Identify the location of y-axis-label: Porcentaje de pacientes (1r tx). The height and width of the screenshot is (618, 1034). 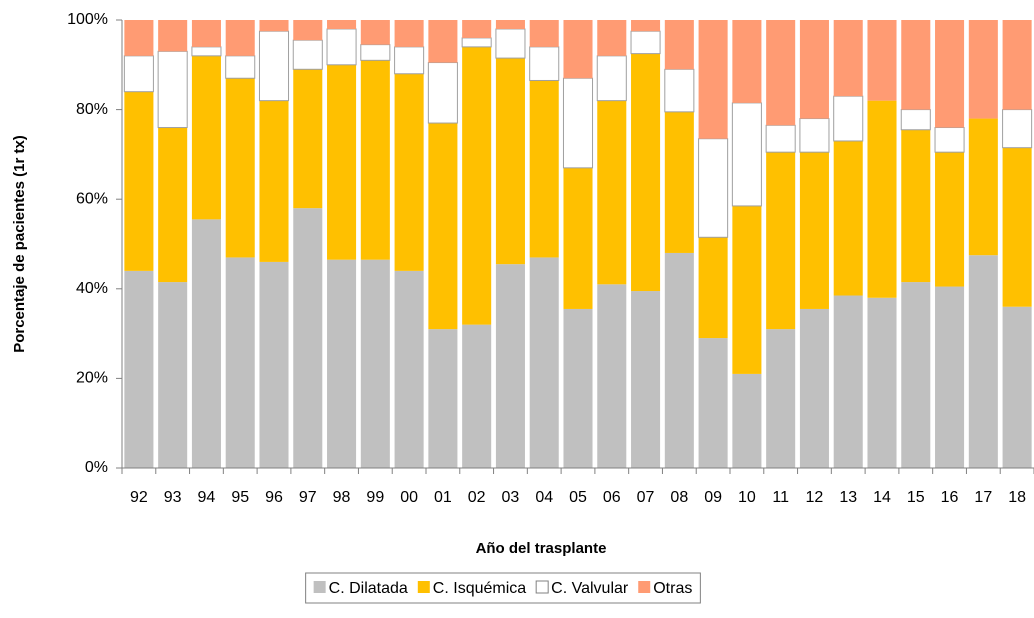
(19, 244).